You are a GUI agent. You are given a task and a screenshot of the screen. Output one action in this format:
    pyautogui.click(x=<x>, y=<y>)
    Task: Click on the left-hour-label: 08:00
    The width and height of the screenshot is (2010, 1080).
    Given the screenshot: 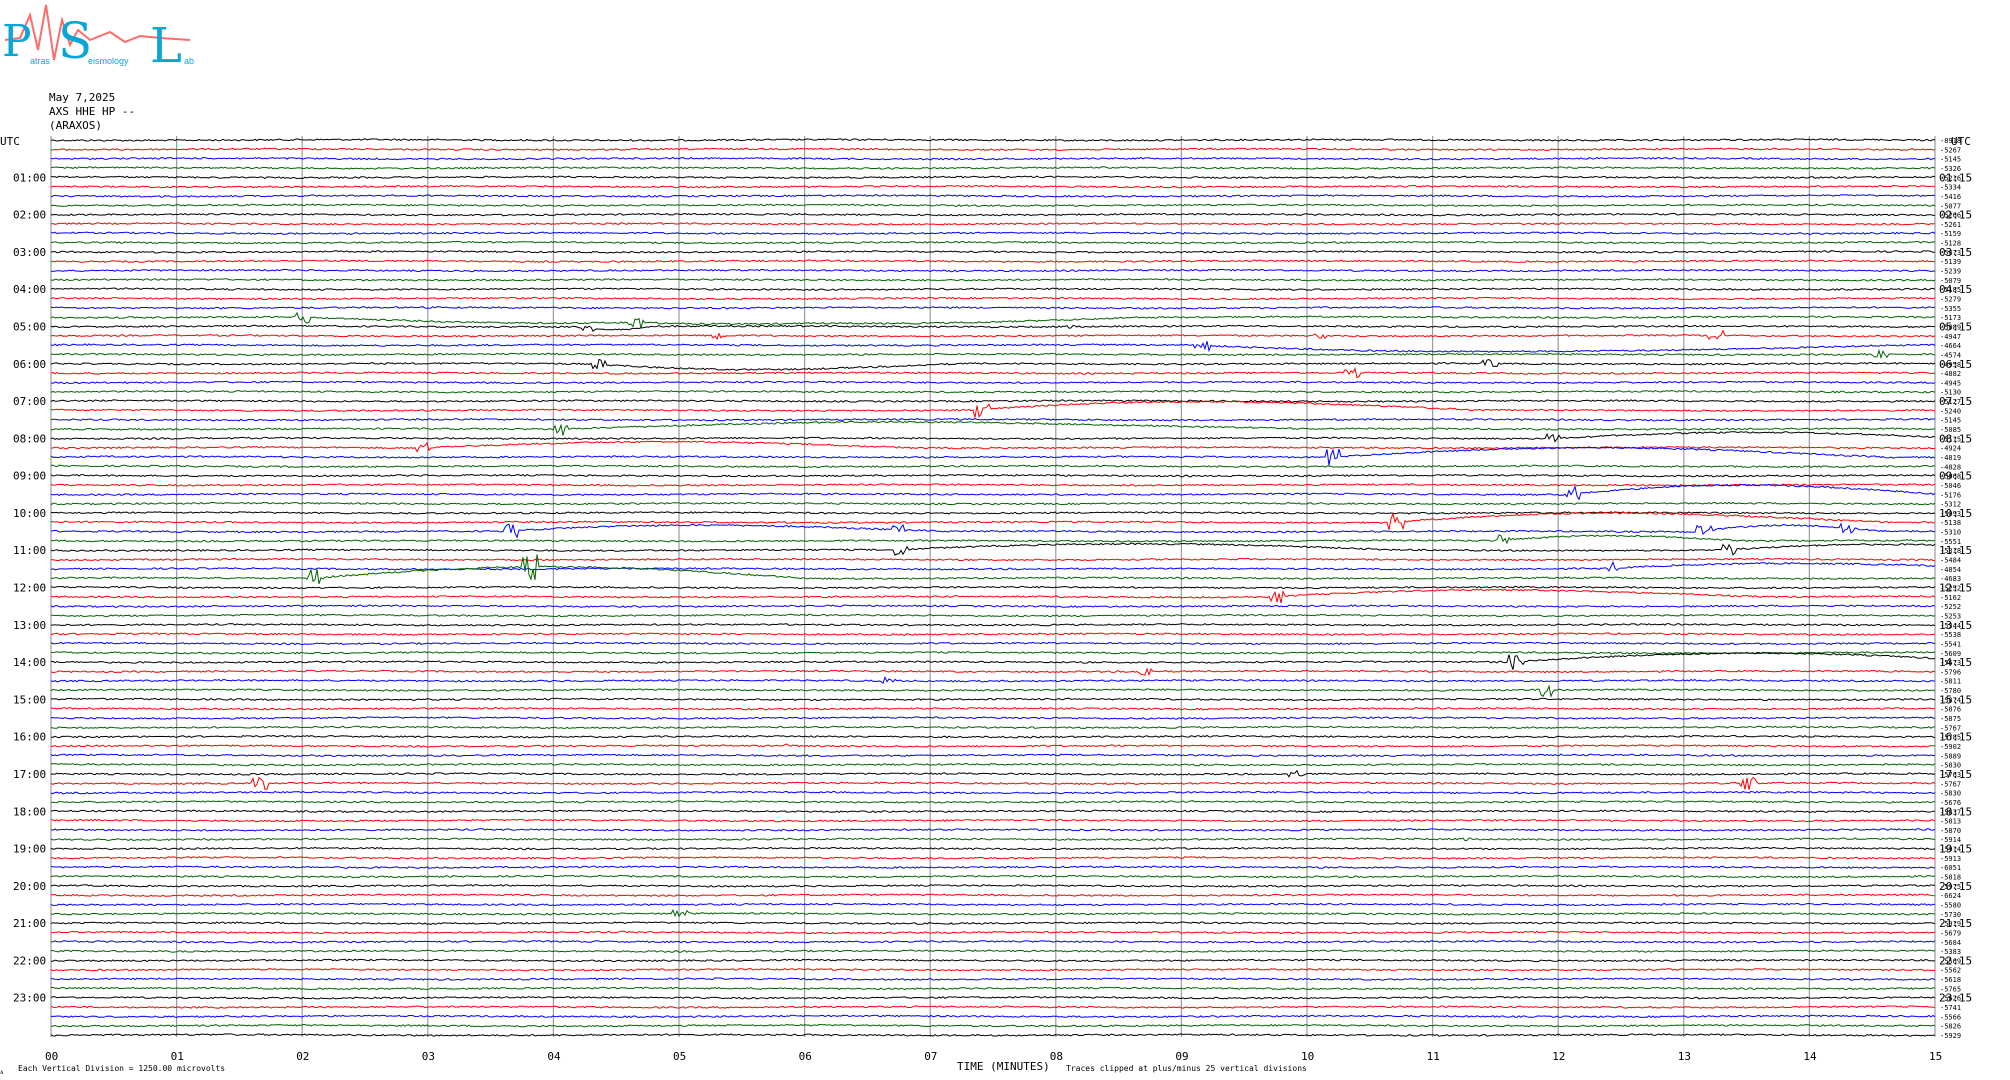 What is the action you would take?
    pyautogui.click(x=29, y=438)
    